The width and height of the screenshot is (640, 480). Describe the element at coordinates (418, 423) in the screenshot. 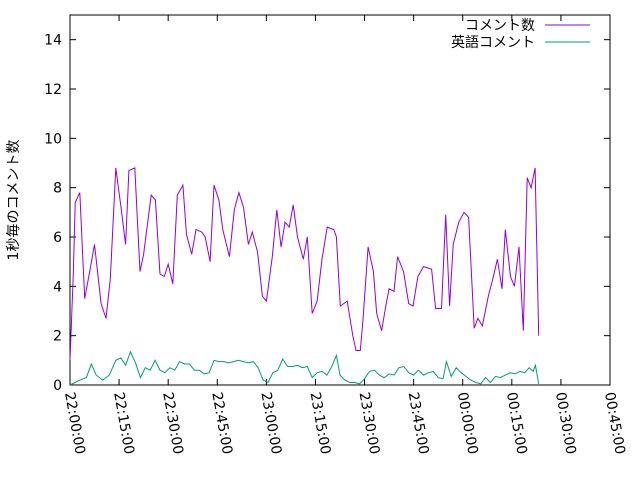

I see `x-tick-label: 23:45:00` at that location.